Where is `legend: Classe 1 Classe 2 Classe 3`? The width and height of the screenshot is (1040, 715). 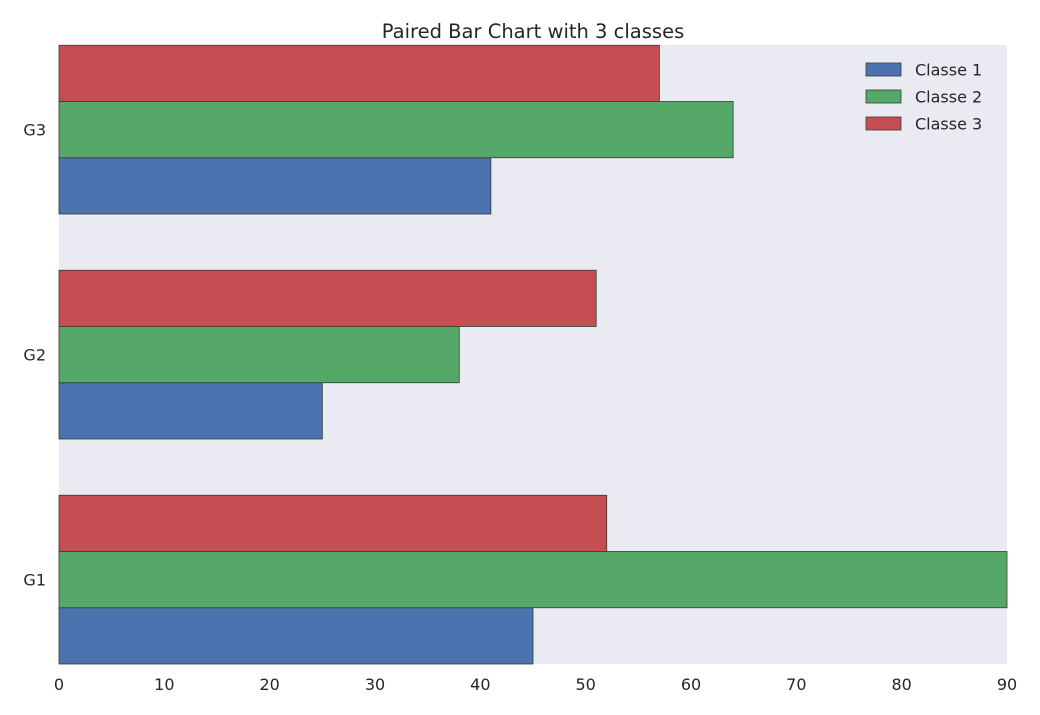 legend: Classe 1 Classe 2 Classe 3 is located at coordinates (923, 97).